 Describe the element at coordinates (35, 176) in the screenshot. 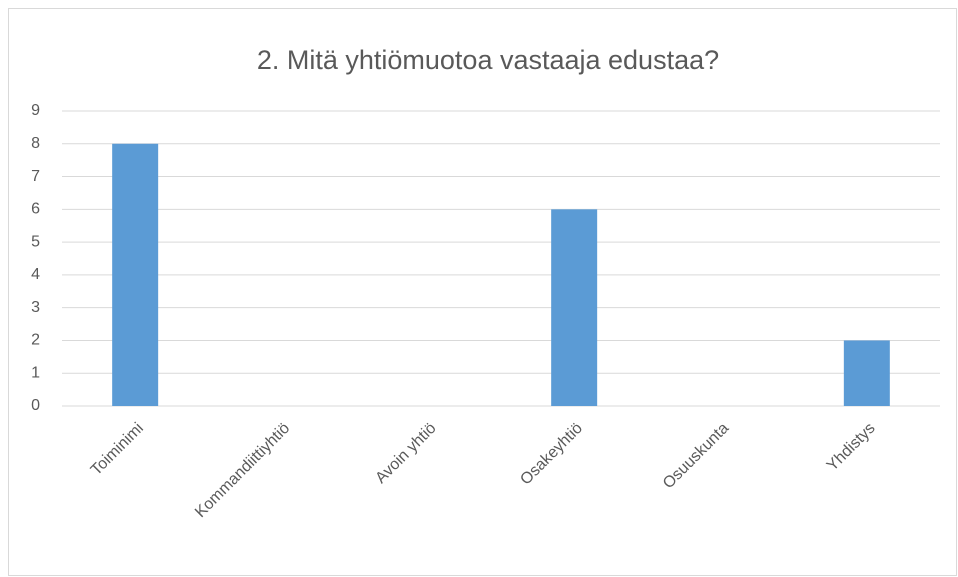

I see `y-tick-label: 7` at that location.